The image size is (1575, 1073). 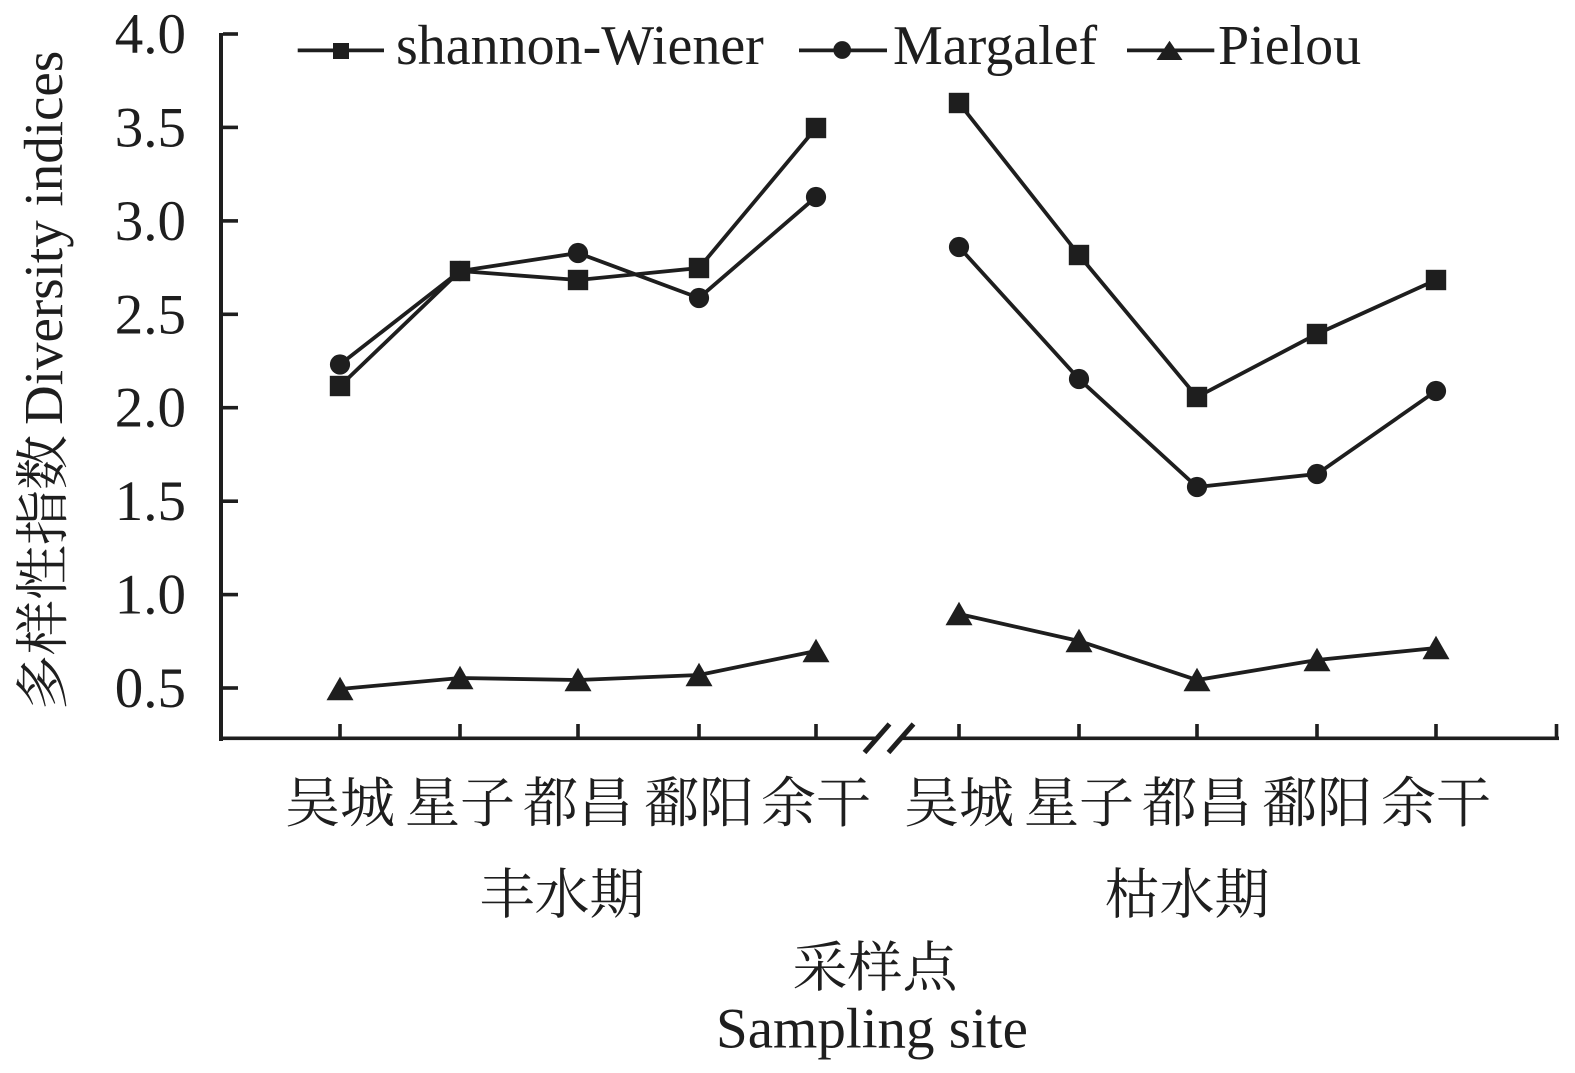 I want to click on svg-text: 4.0, so click(x=150, y=34).